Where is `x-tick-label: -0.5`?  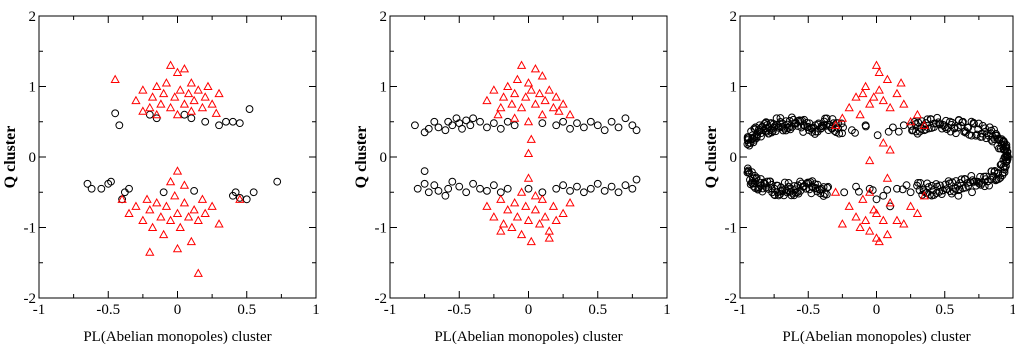
x-tick-label: -0.5 is located at coordinates (808, 310).